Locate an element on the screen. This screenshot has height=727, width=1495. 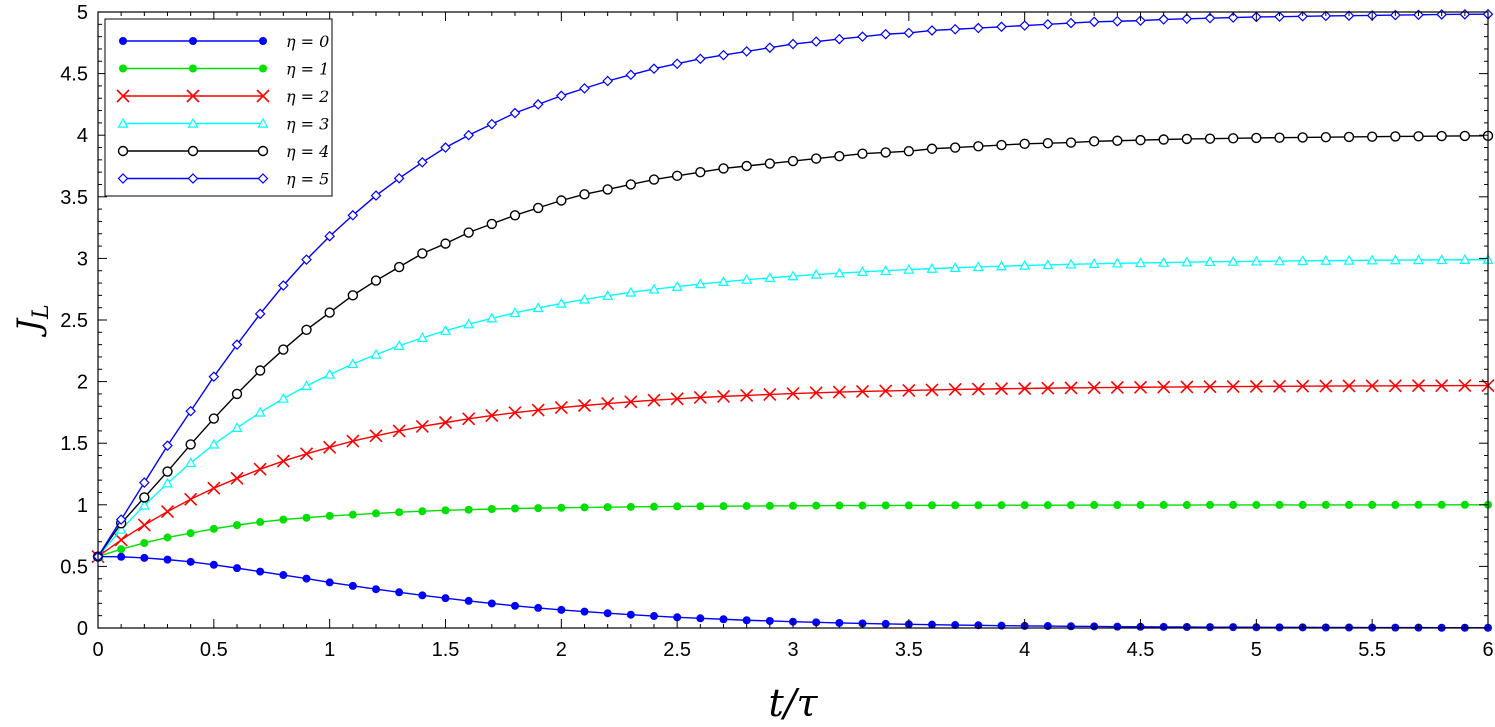
x-tick-label: 0.5 is located at coordinates (214, 650).